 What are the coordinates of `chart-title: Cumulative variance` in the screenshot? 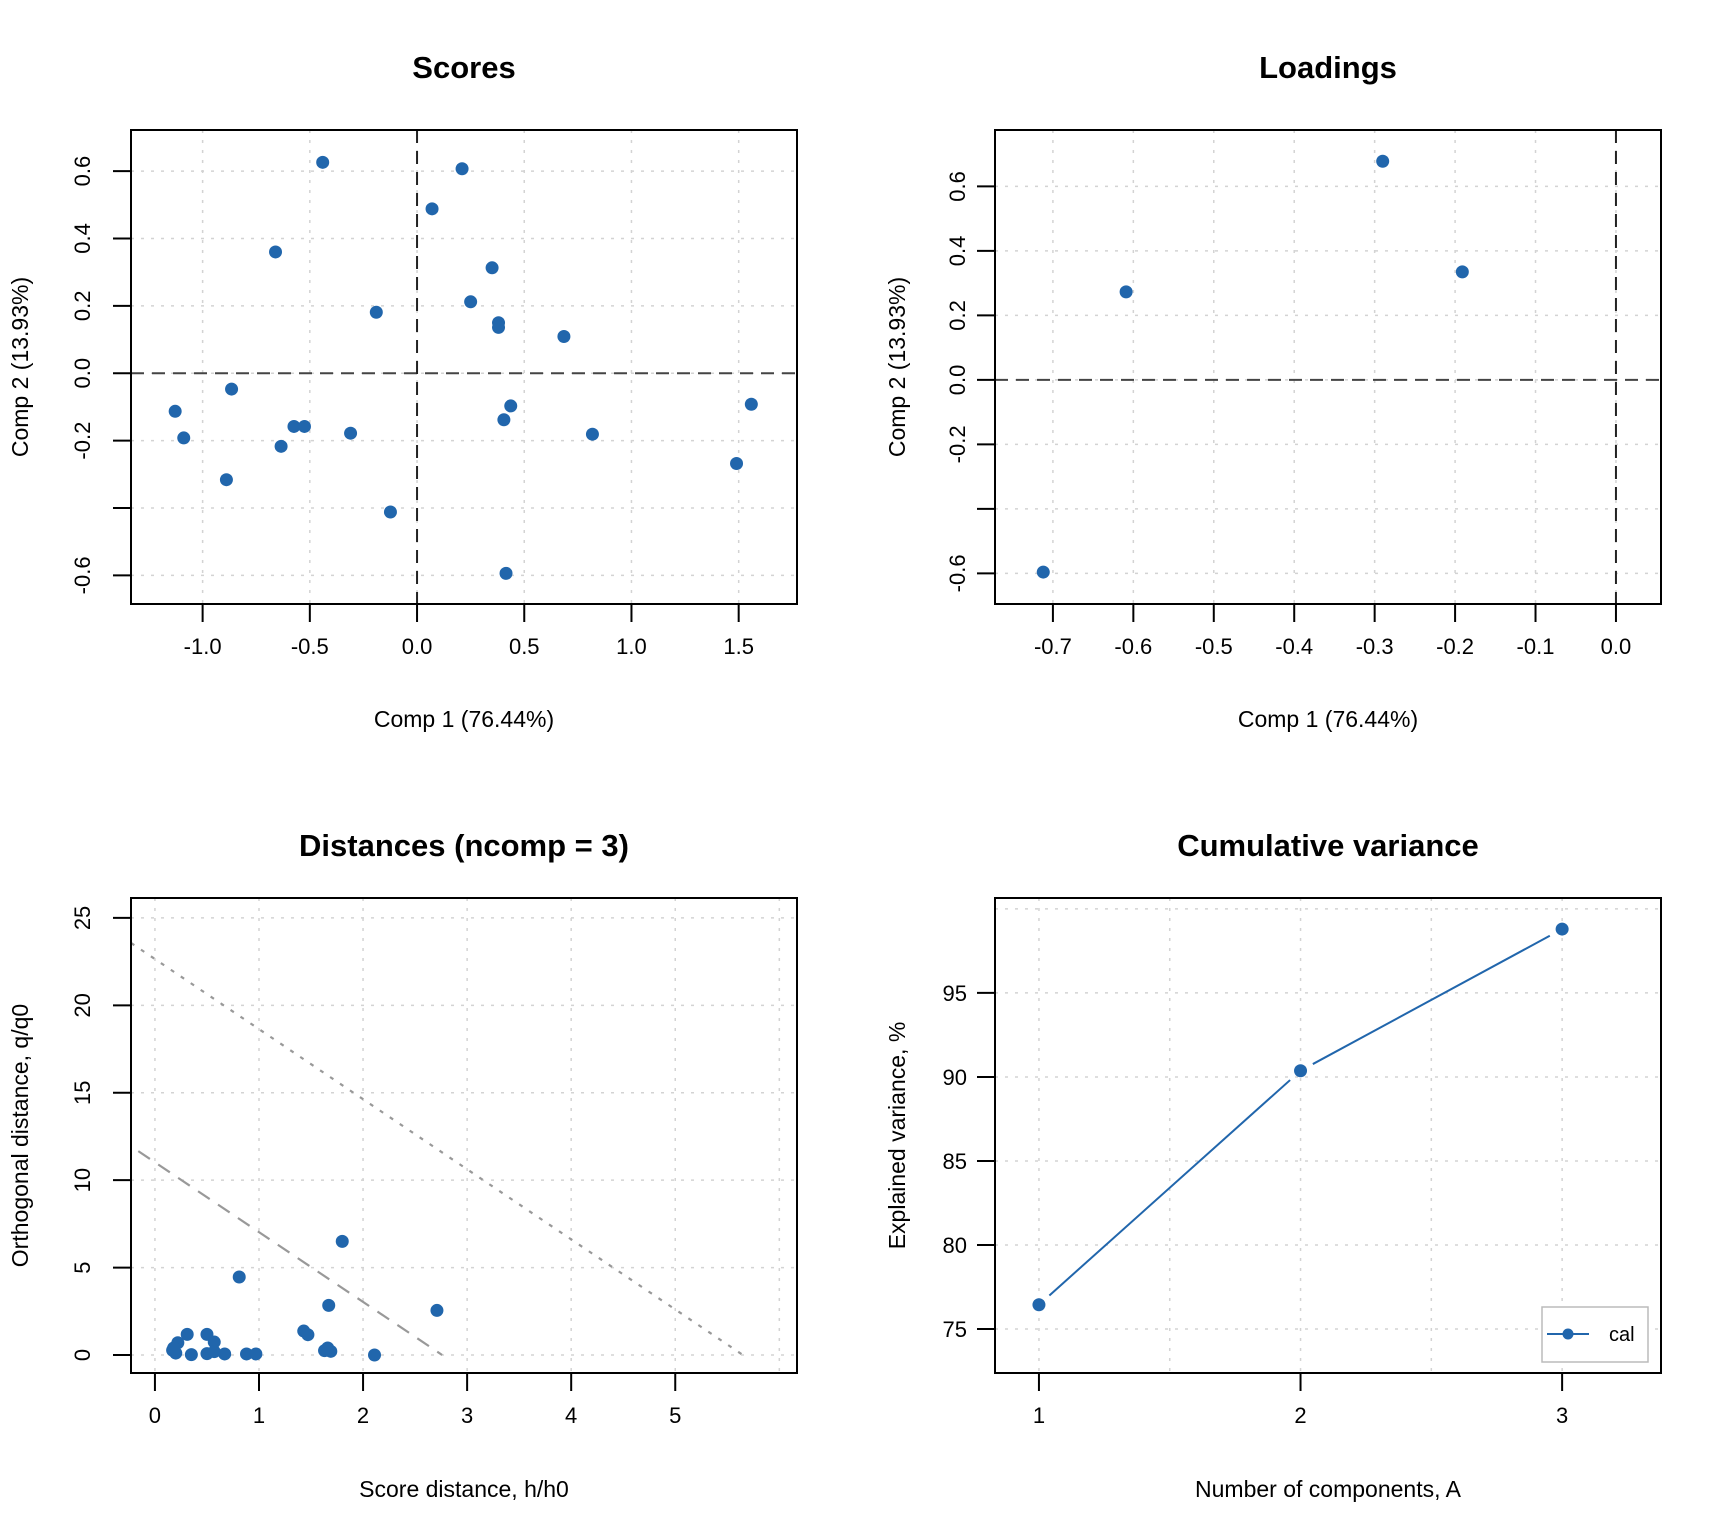 It's located at (1328, 845).